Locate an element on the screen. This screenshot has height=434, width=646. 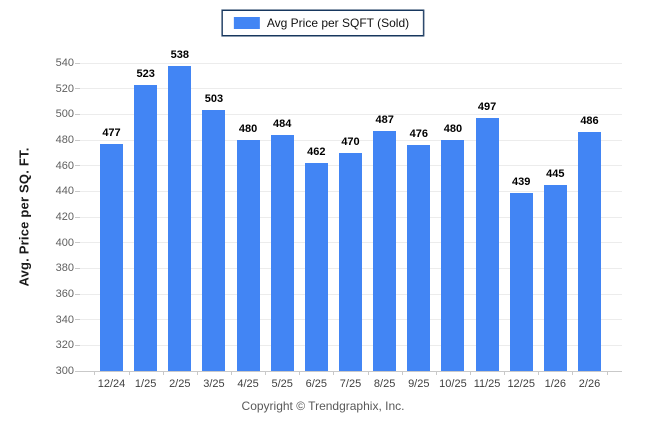
x-axis-tick-label: 3/25 is located at coordinates (214, 384).